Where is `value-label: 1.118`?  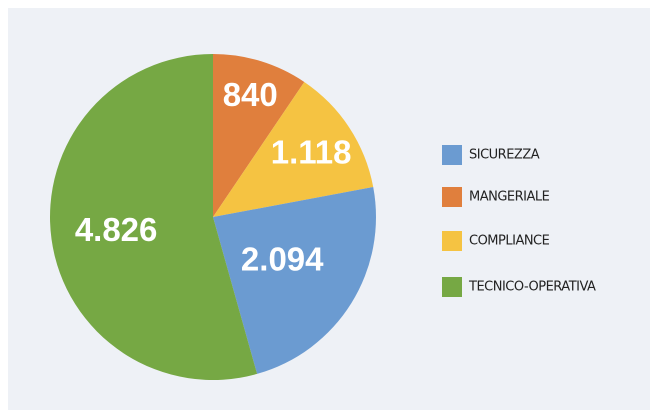 value-label: 1.118 is located at coordinates (311, 151).